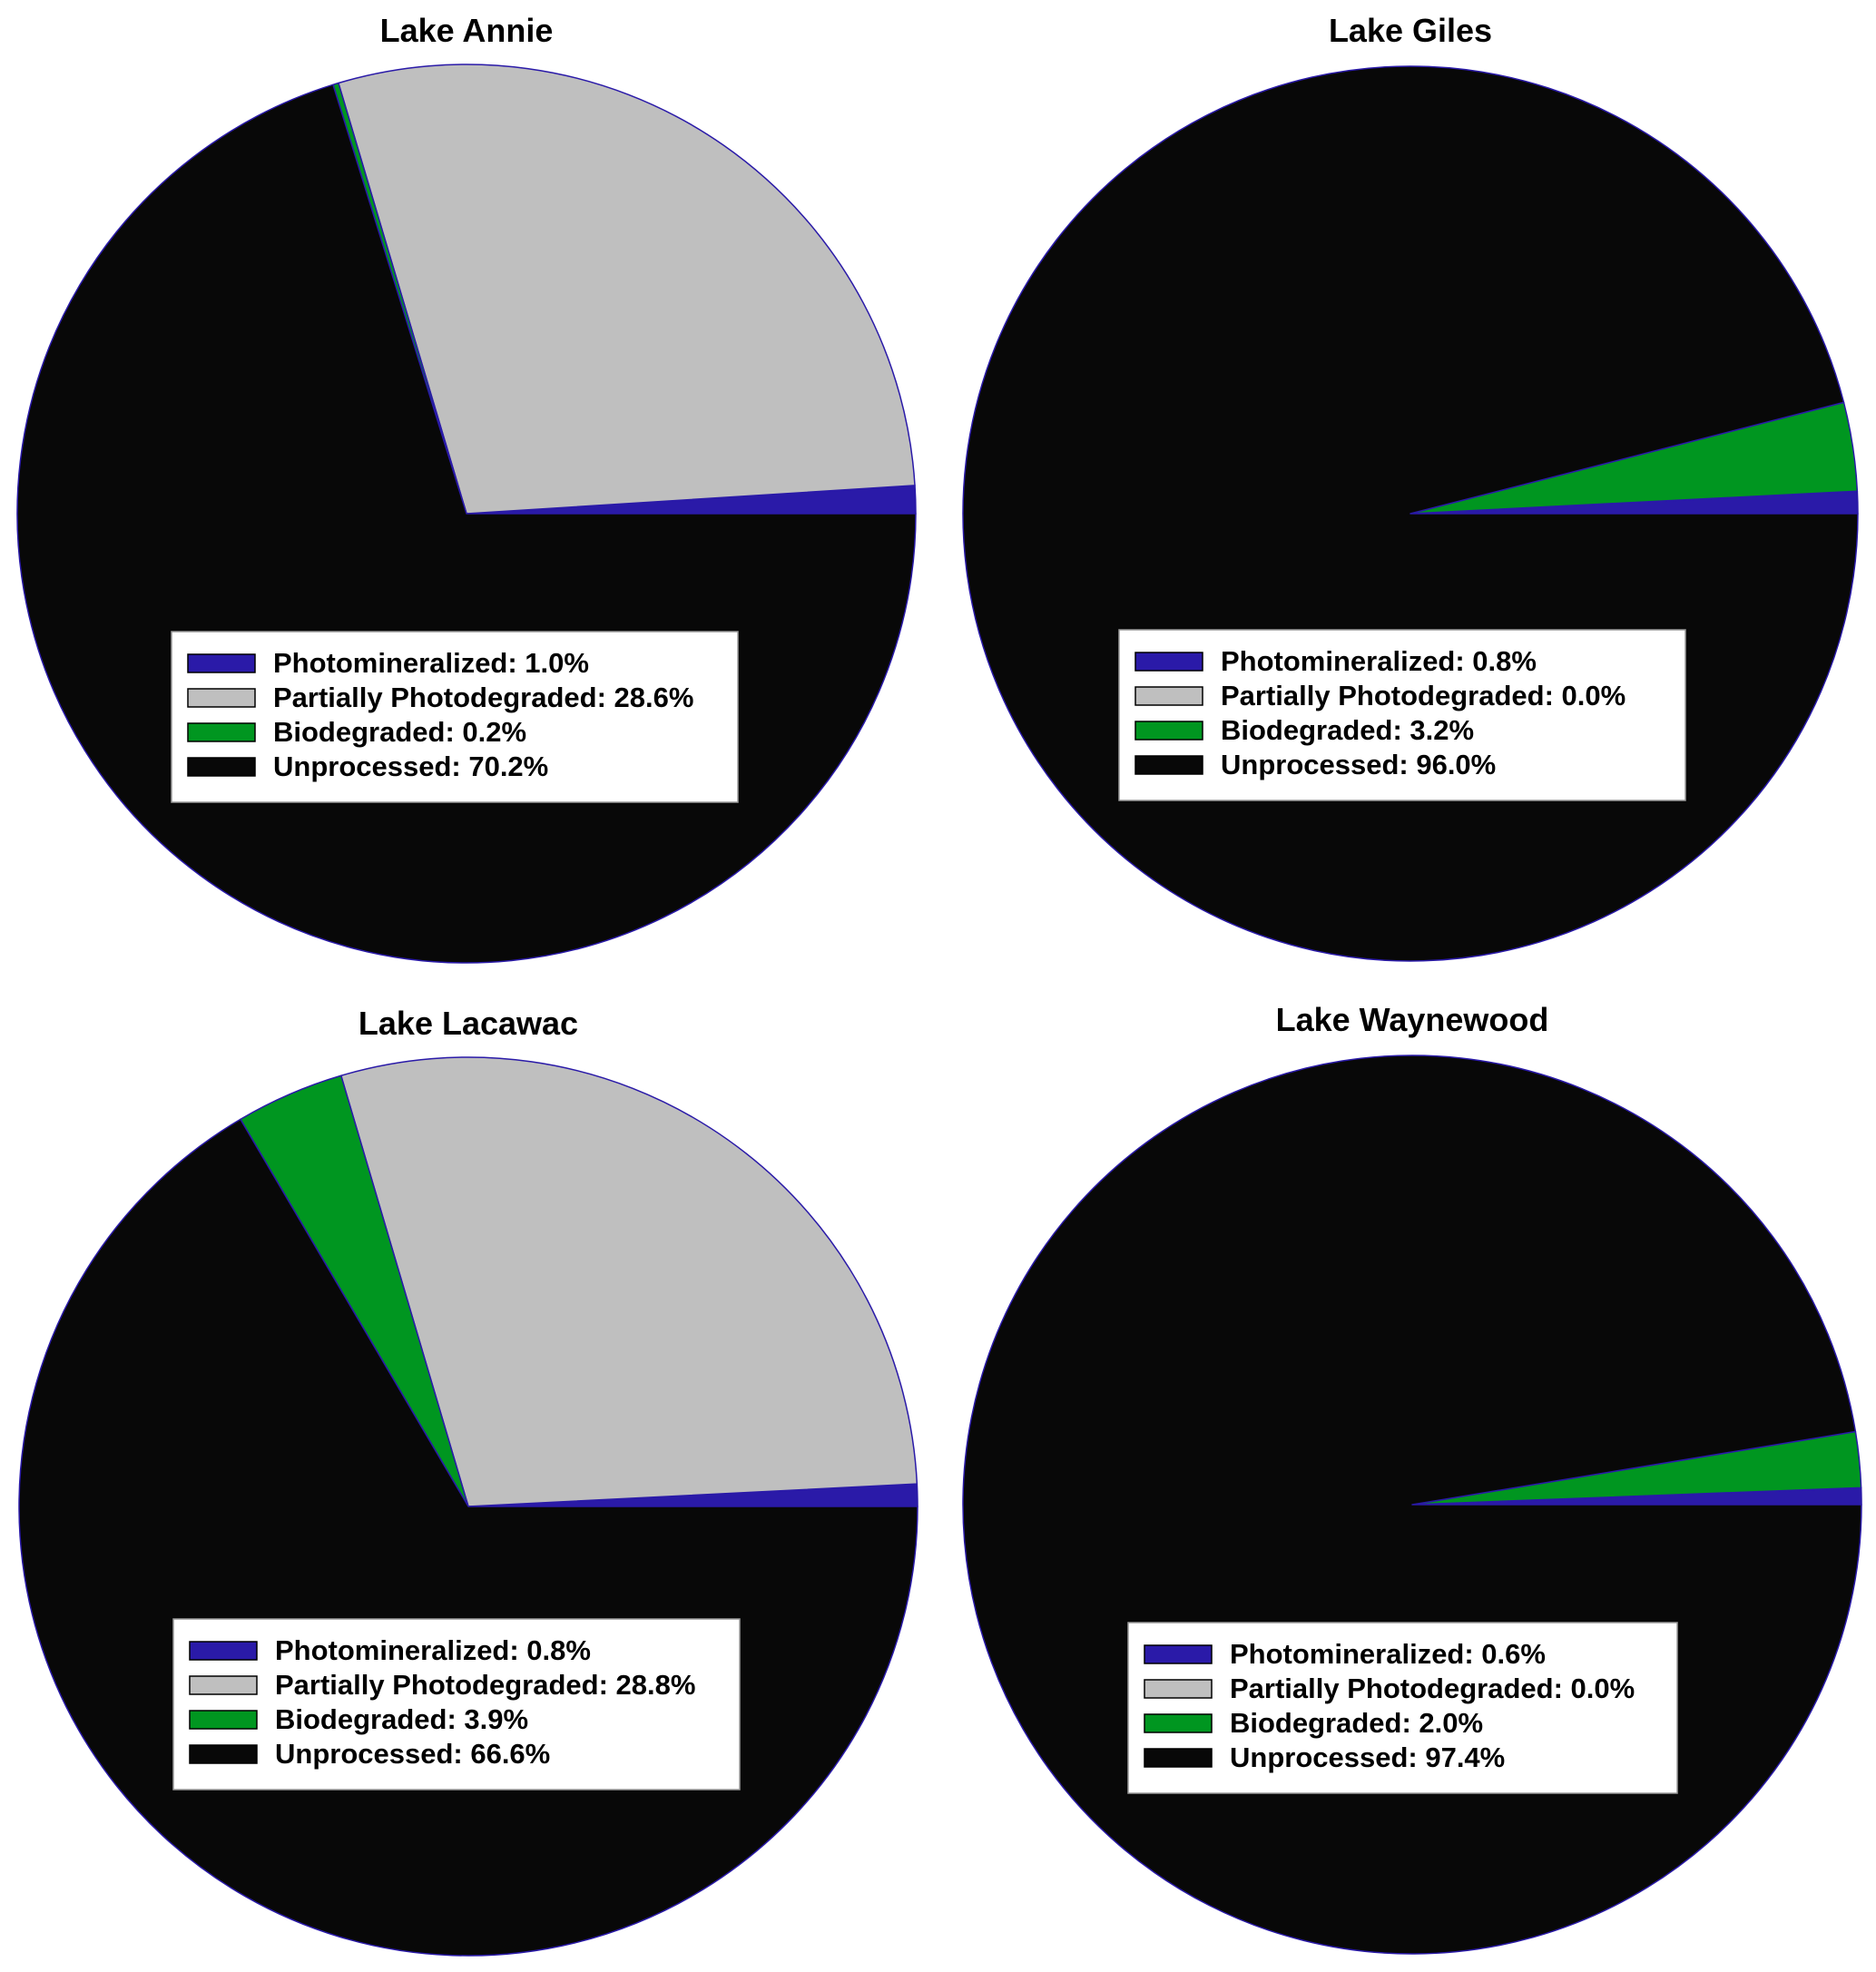 The image size is (1876, 1972). Describe the element at coordinates (1410, 30) in the screenshot. I see `pie-title: Lake Giles` at that location.